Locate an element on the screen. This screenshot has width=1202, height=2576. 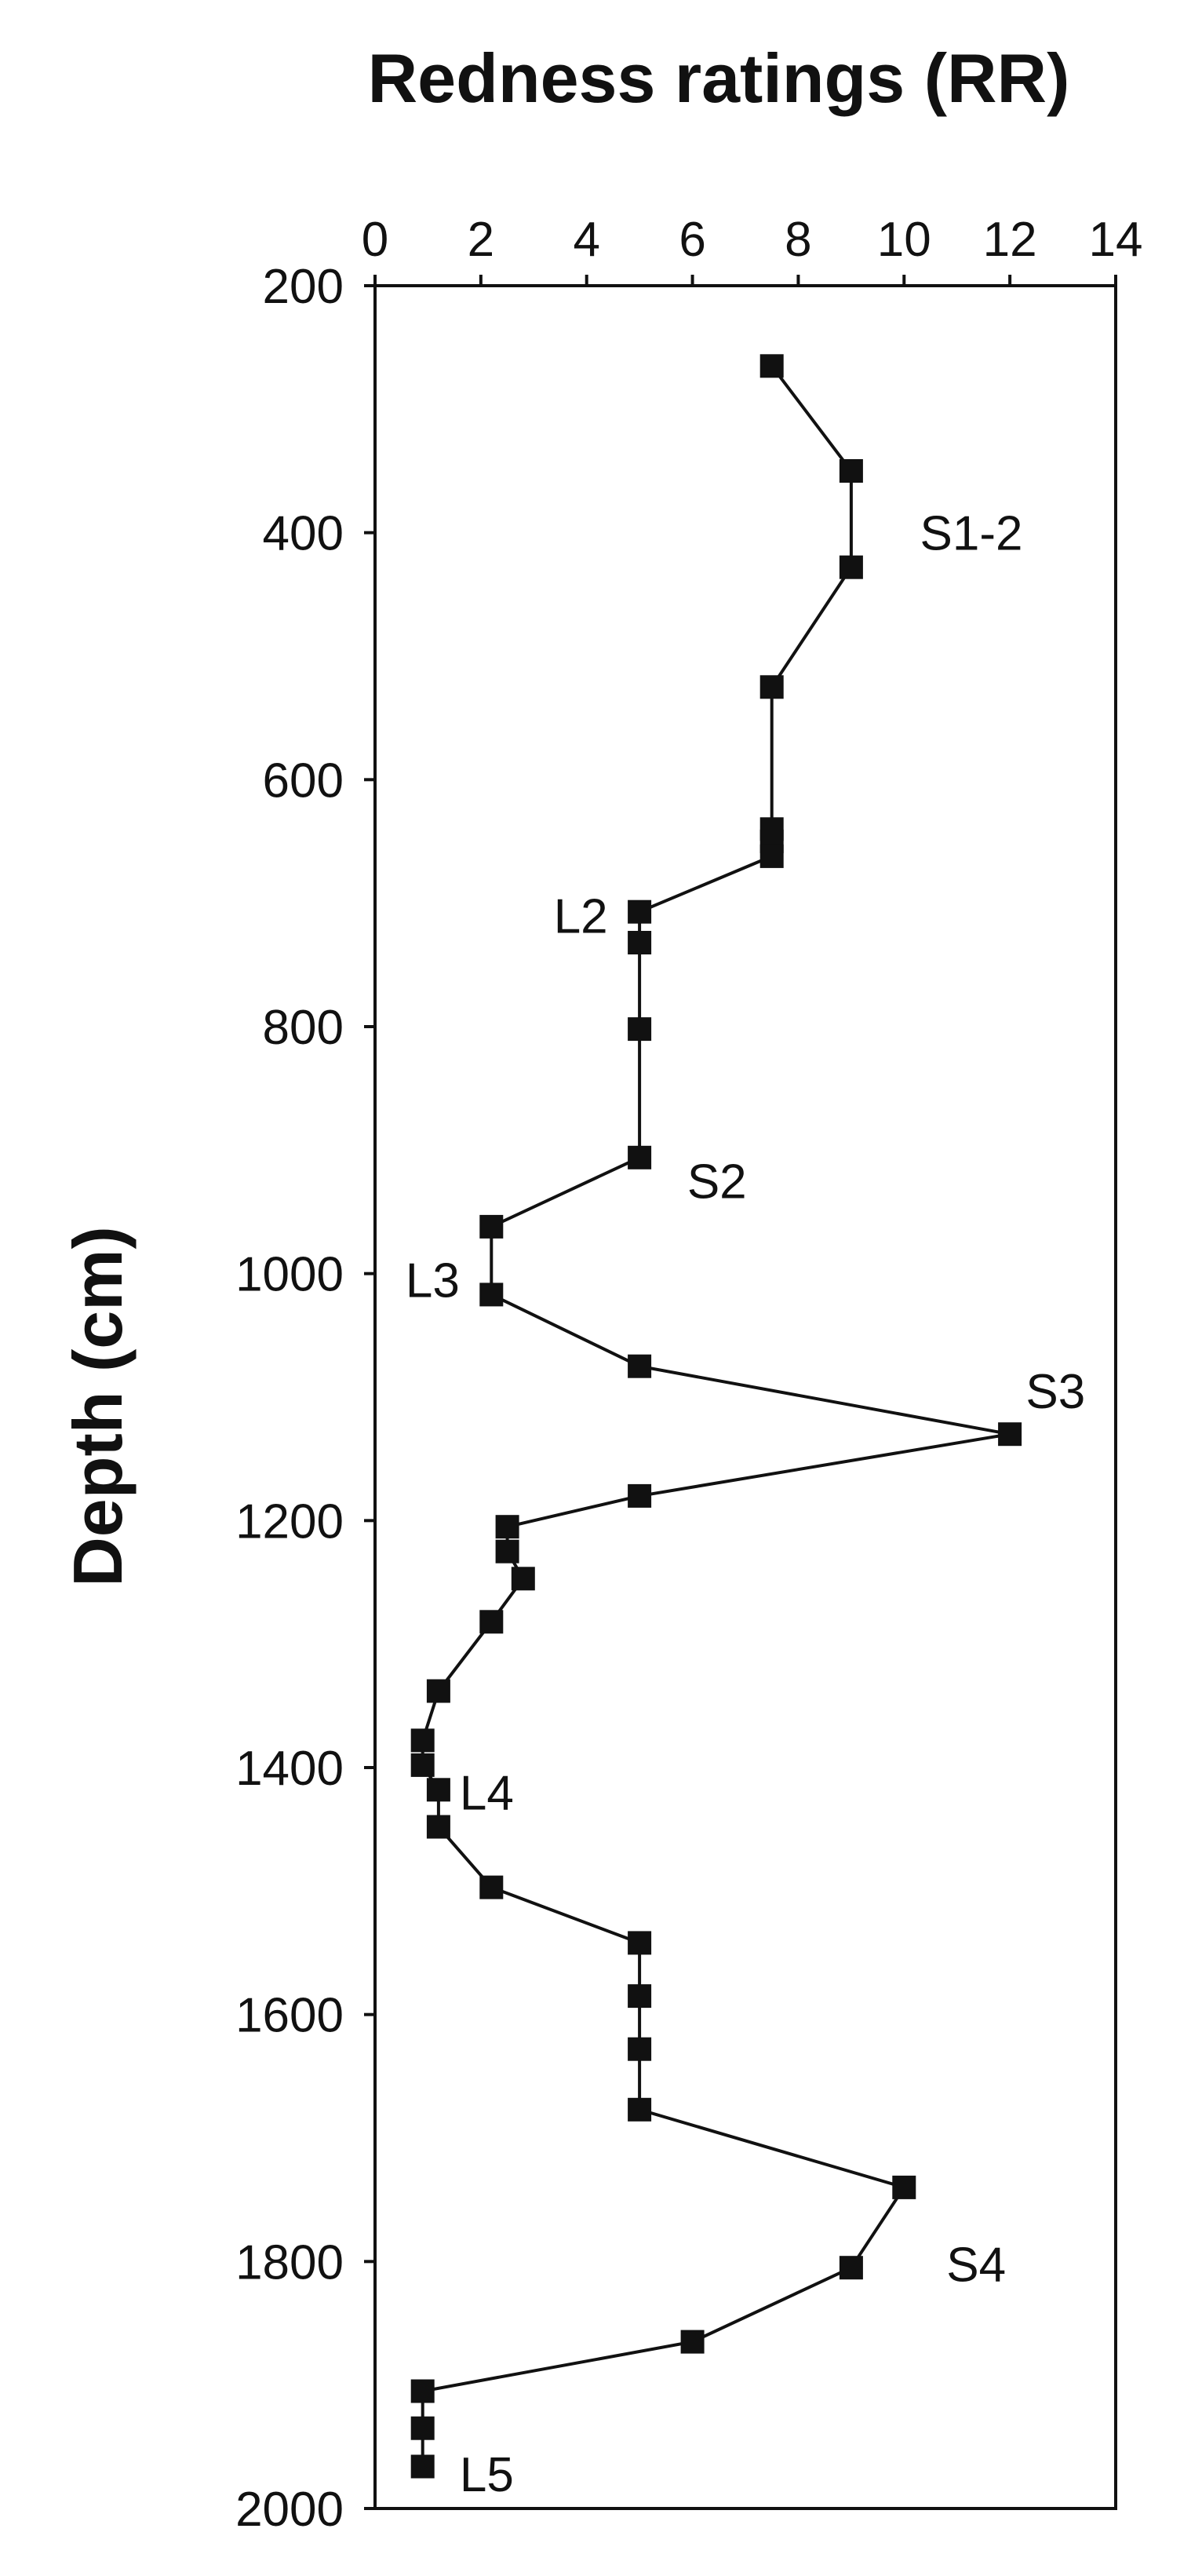
y-tick-label: 1000 is located at coordinates (289, 1275).